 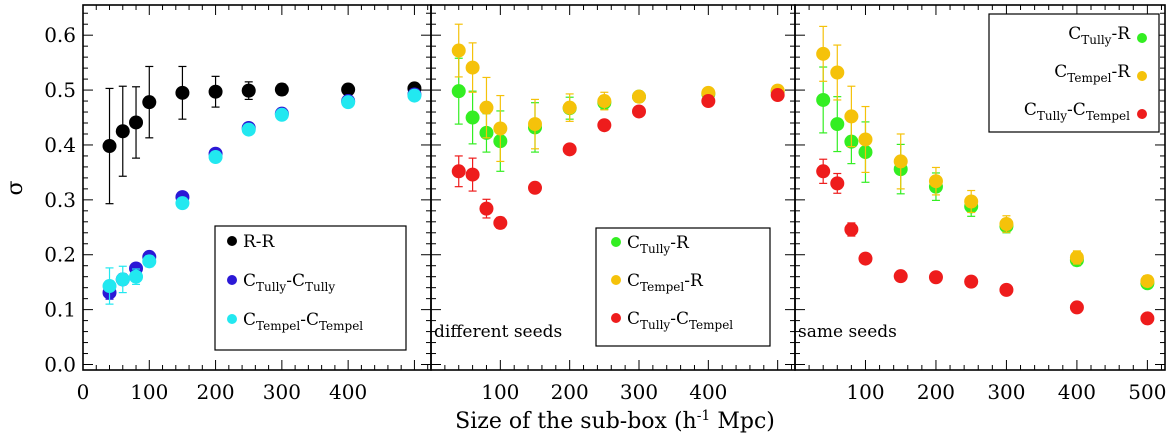 What do you see at coordinates (742, 421) in the screenshot?
I see `x-axis-title-tail: Mpc)` at bounding box center [742, 421].